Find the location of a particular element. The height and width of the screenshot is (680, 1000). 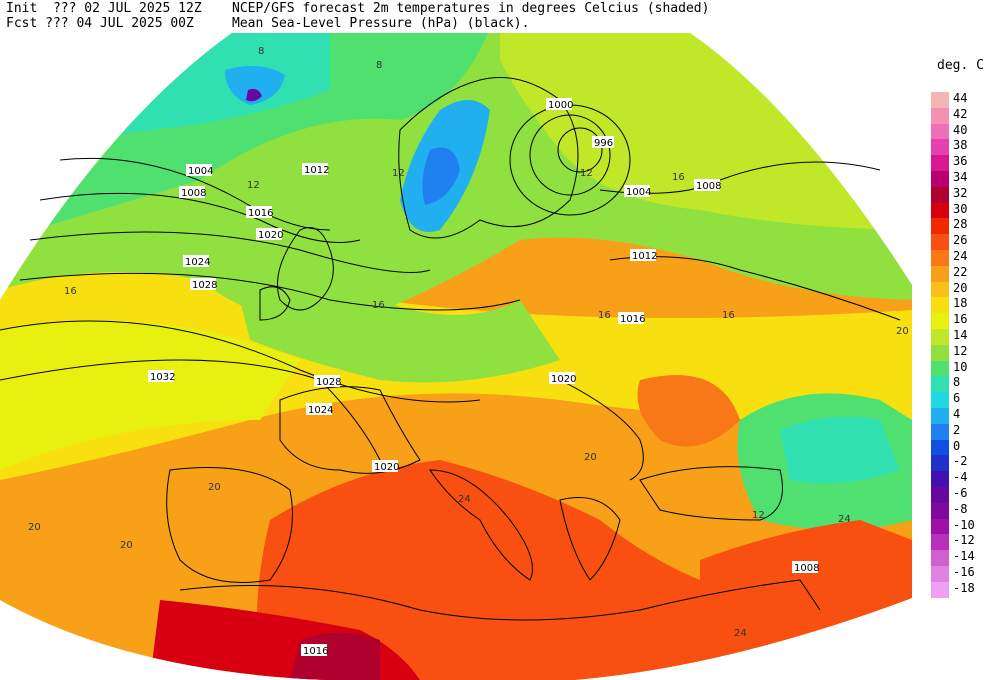

svg-text: 1000 is located at coordinates (560, 105).